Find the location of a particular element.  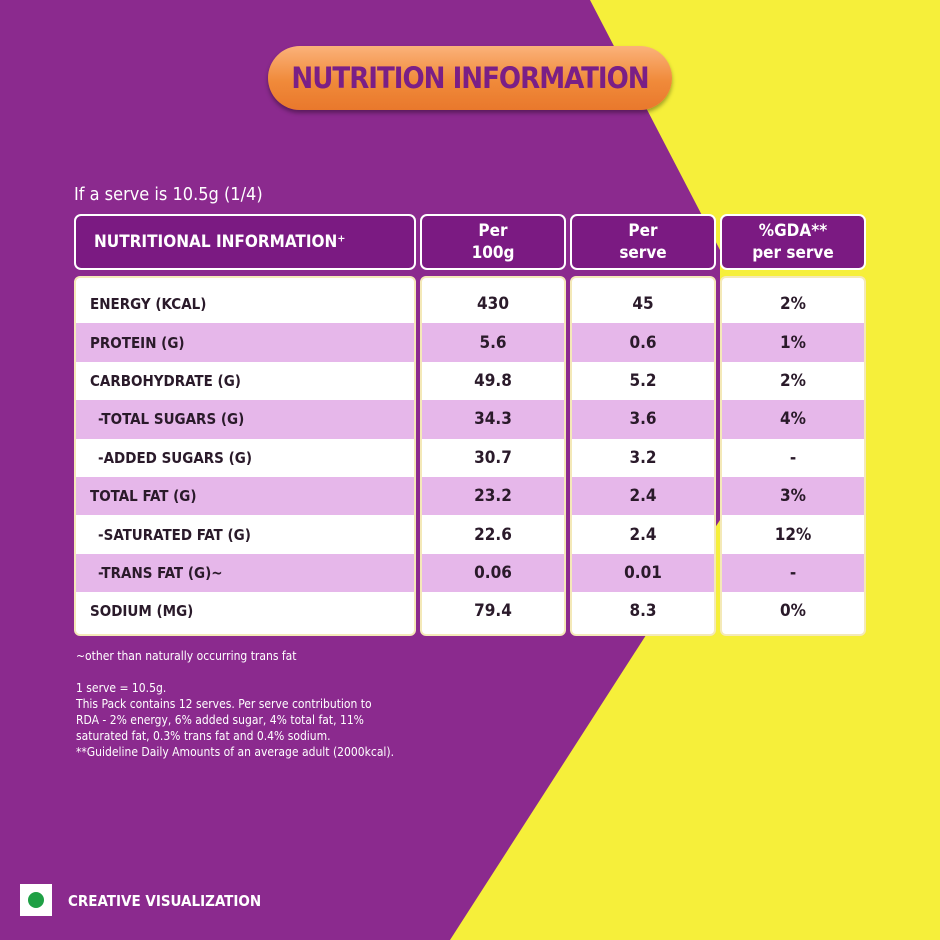

cell-label: -SATURATED FAT (G) is located at coordinates (174, 534).